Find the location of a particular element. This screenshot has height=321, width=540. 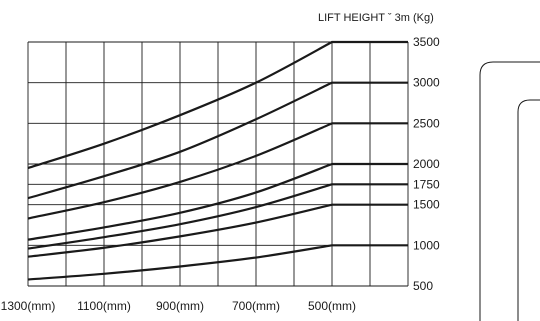

side-panel-inner-outline is located at coordinates (528, 210).